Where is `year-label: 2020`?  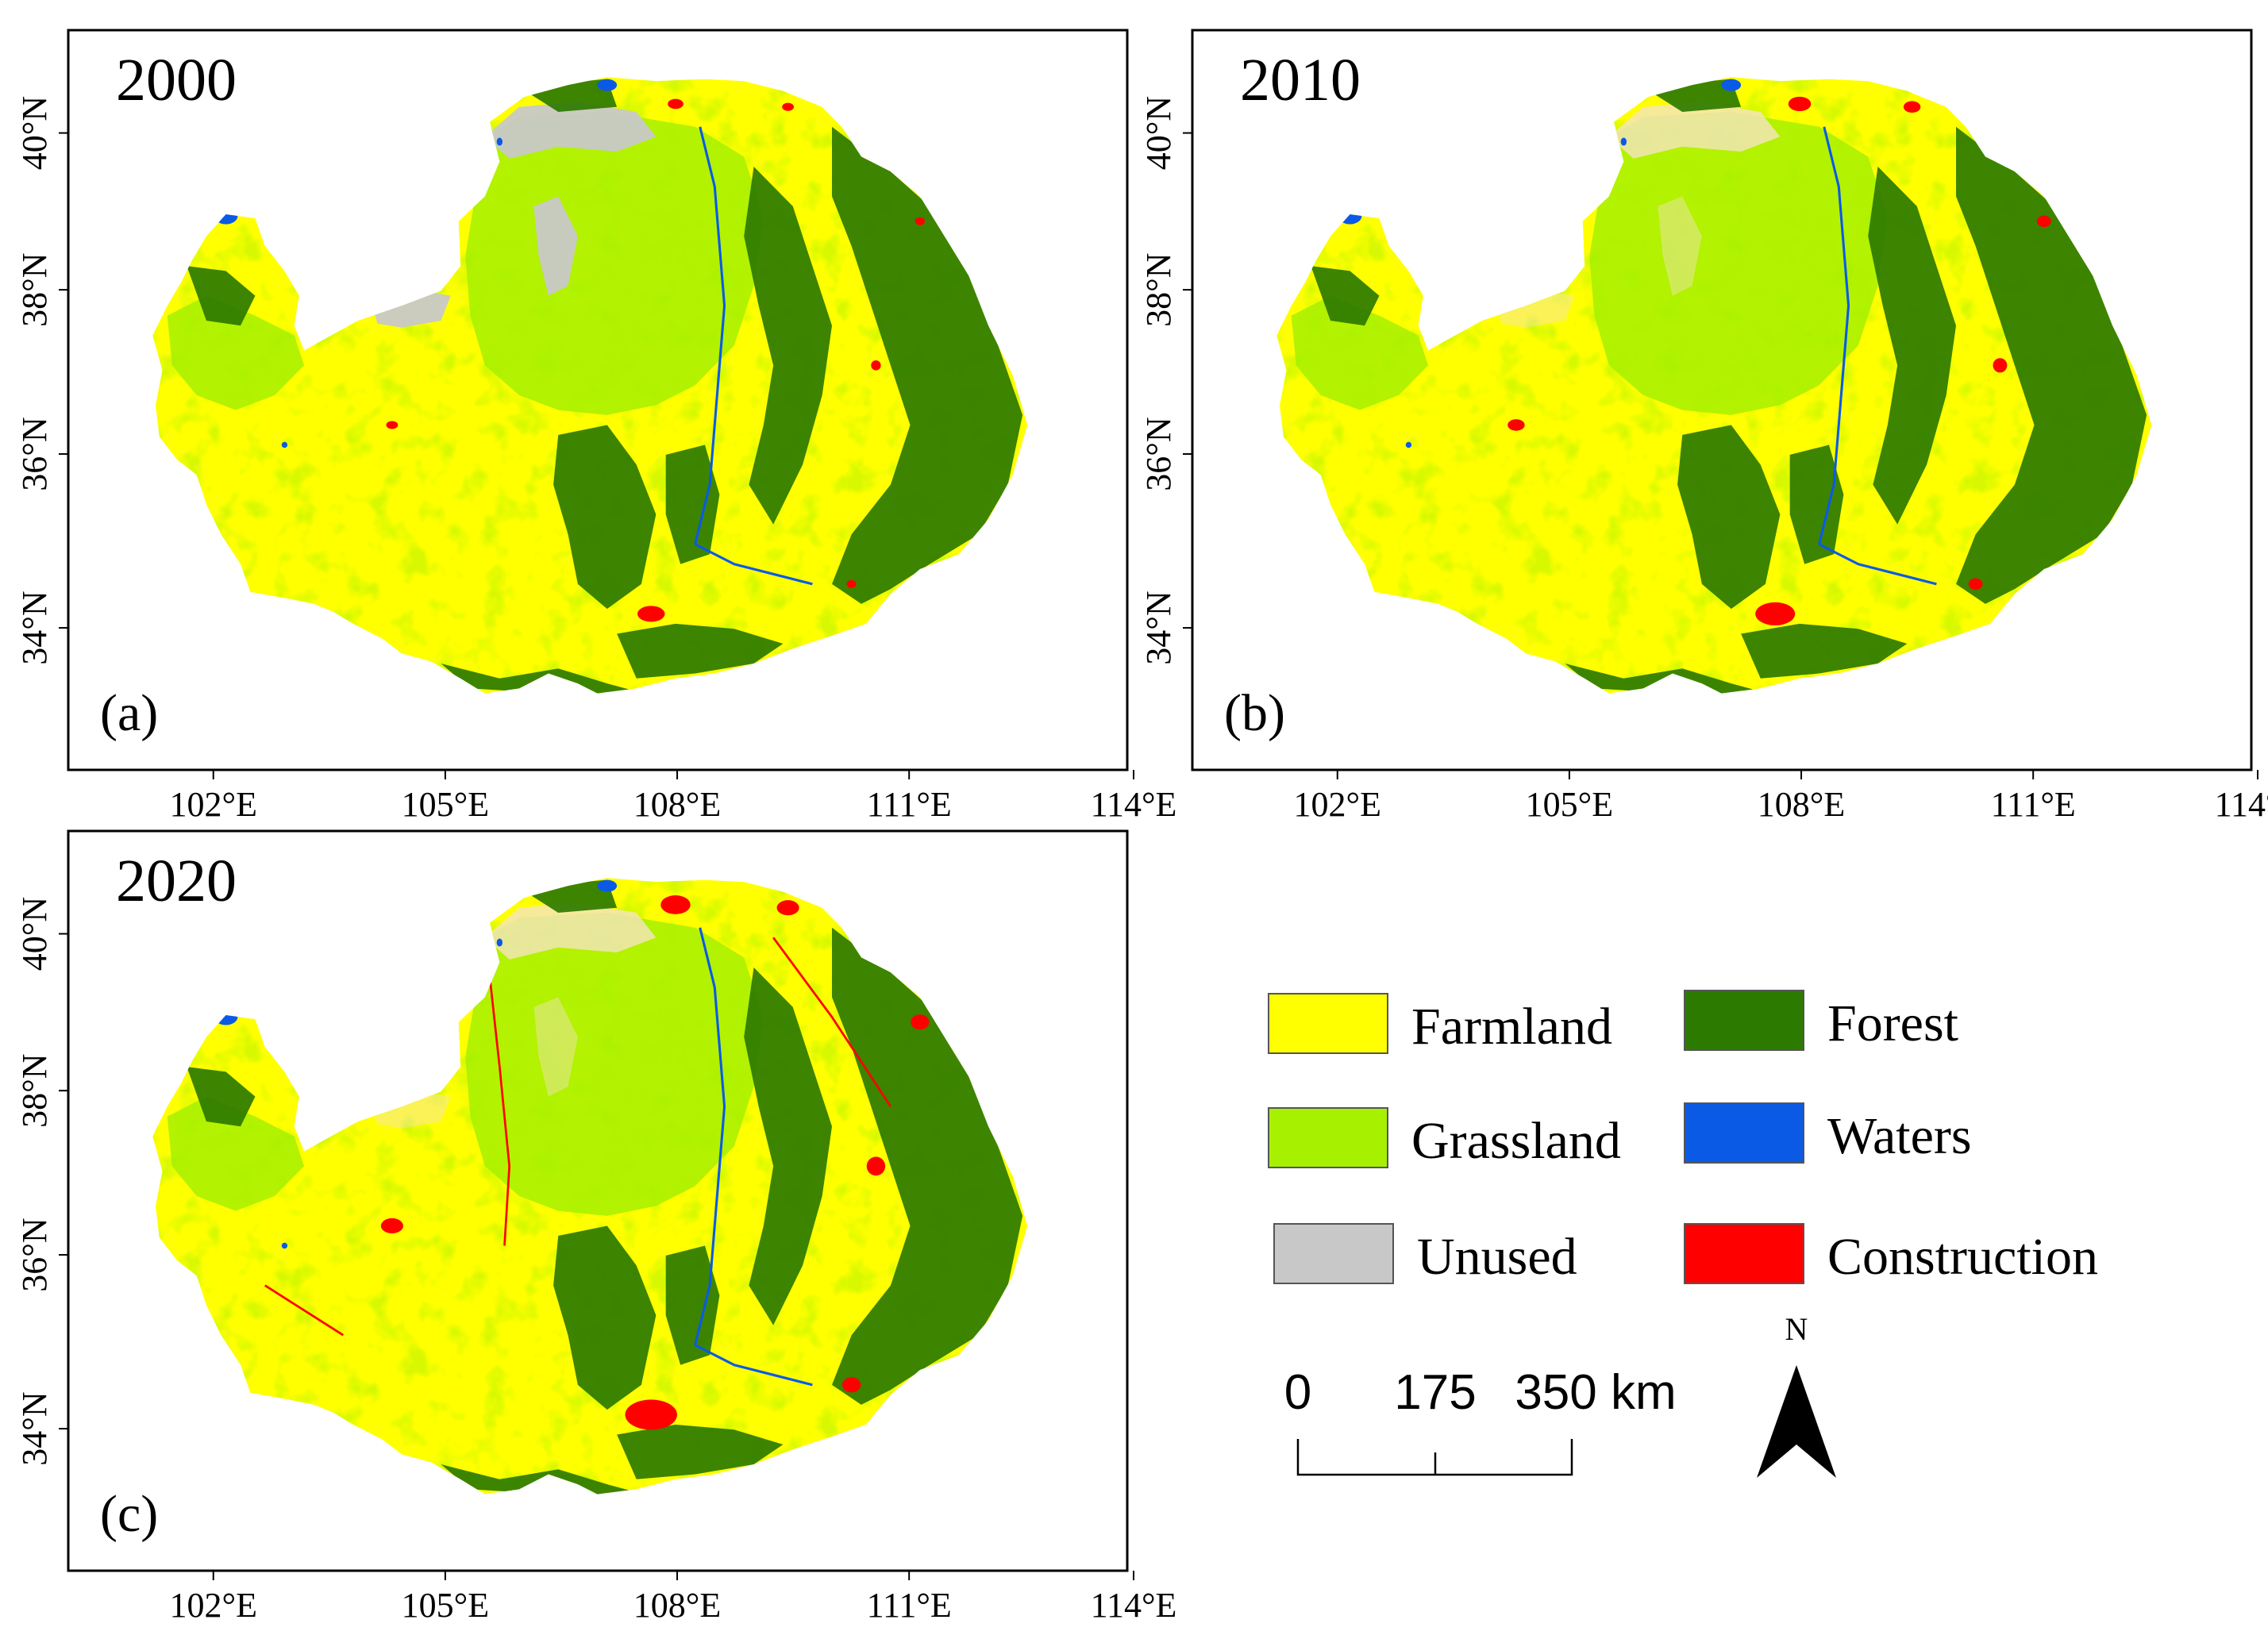 year-label: 2020 is located at coordinates (176, 881).